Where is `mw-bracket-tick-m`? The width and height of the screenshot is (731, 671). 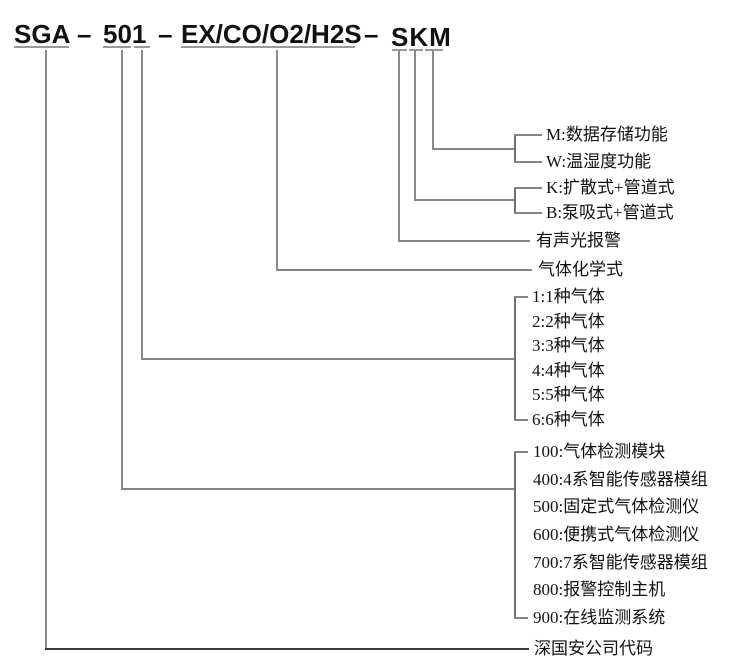 mw-bracket-tick-m is located at coordinates (528, 135).